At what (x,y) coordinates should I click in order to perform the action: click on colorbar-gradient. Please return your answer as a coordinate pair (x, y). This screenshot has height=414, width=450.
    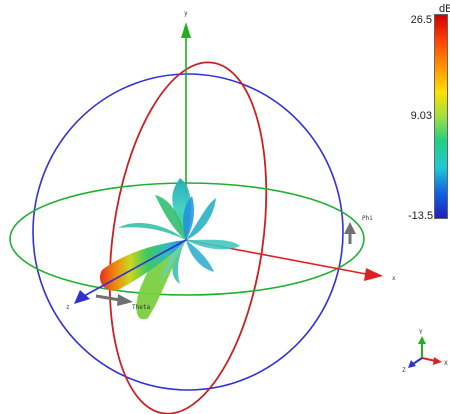
    Looking at the image, I should click on (441, 116).